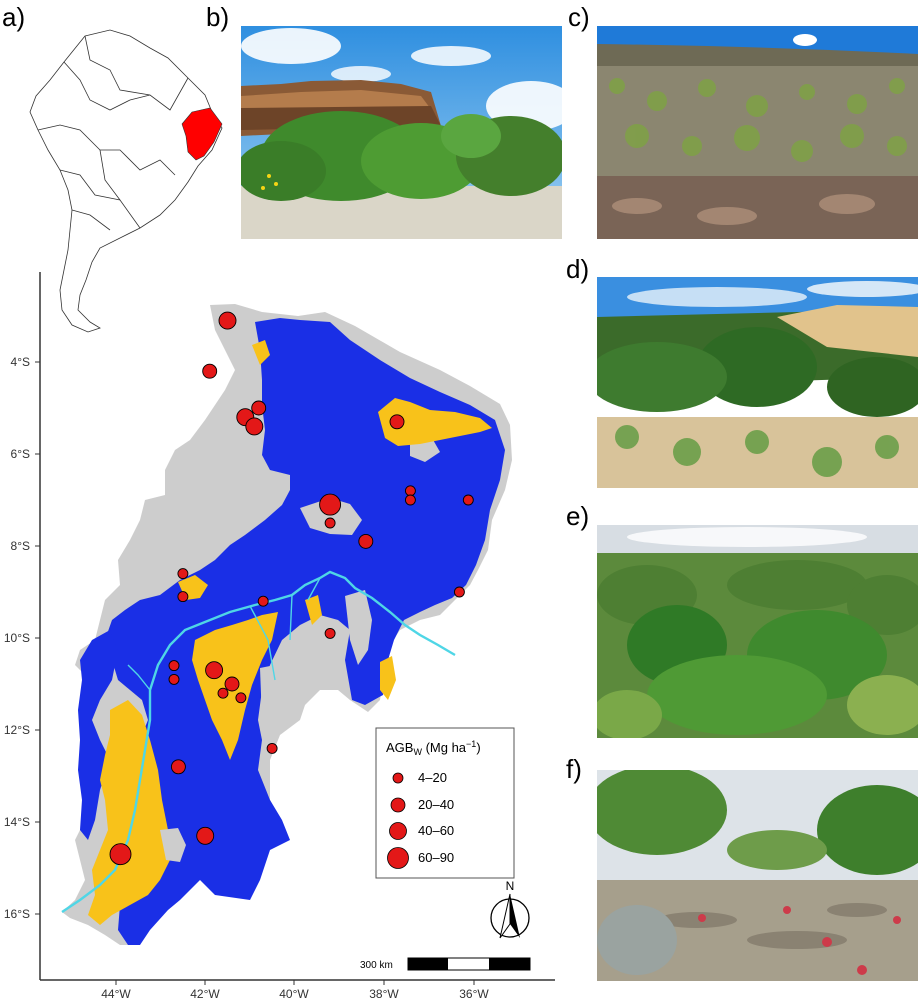  Describe the element at coordinates (757, 382) in the screenshot. I see `photo-d` at that location.